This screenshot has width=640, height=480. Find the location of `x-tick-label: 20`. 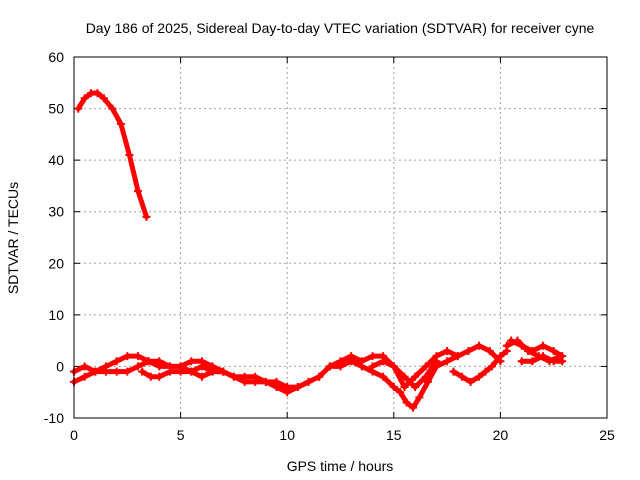

x-tick-label: 20 is located at coordinates (501, 435).